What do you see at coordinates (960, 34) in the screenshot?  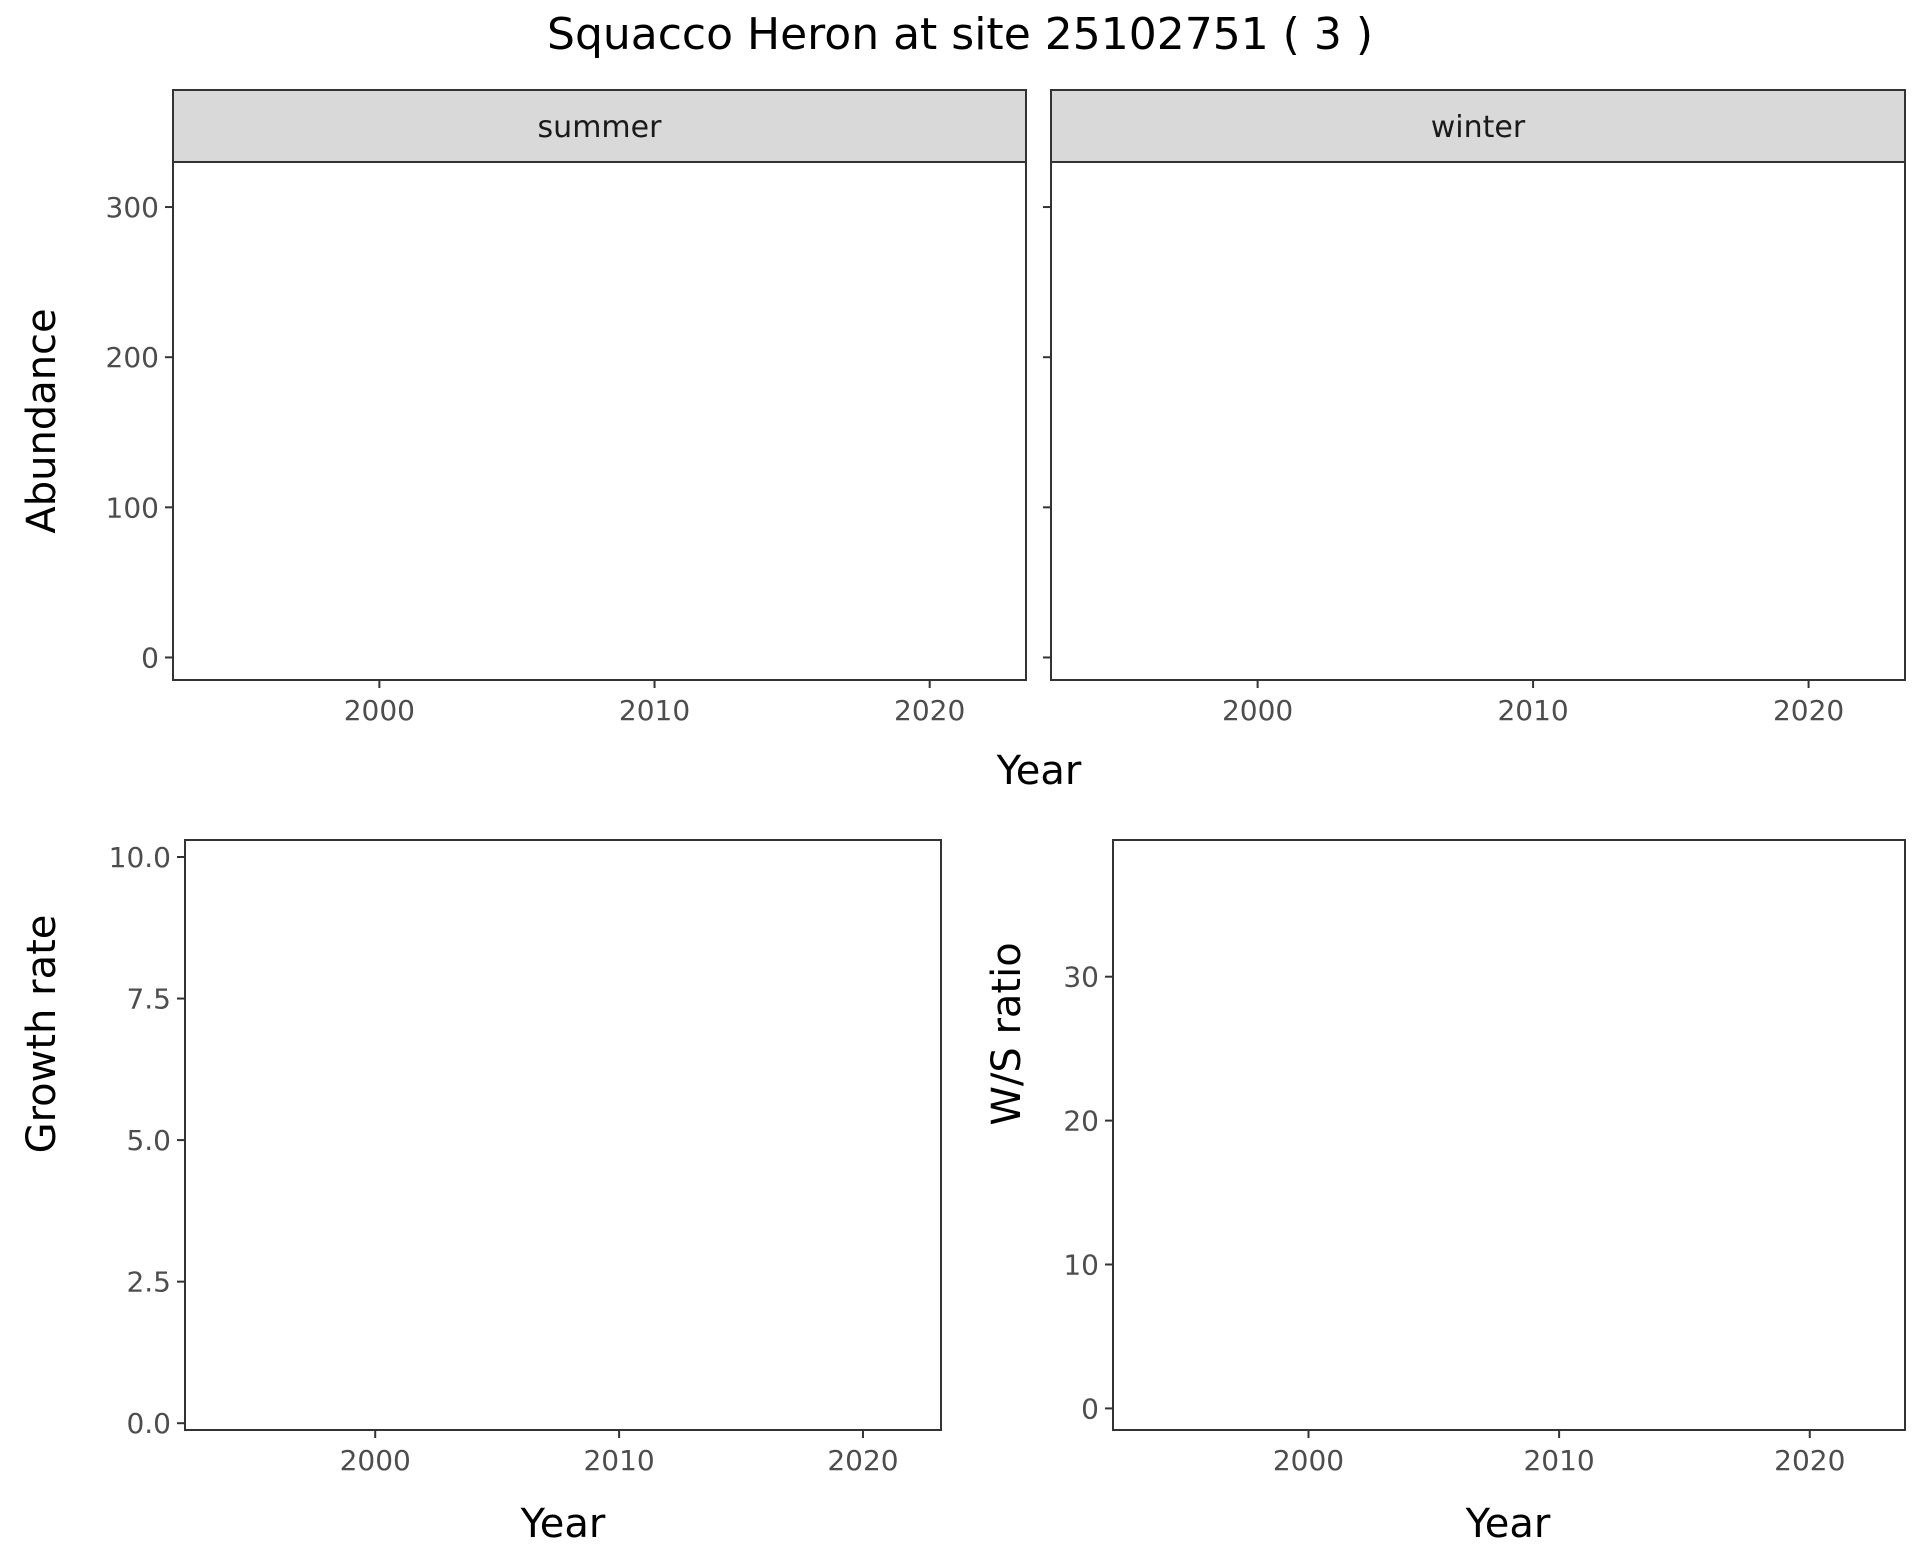 I see `figure-title: Squacco Heron at site 25102751 ( 3 )` at bounding box center [960, 34].